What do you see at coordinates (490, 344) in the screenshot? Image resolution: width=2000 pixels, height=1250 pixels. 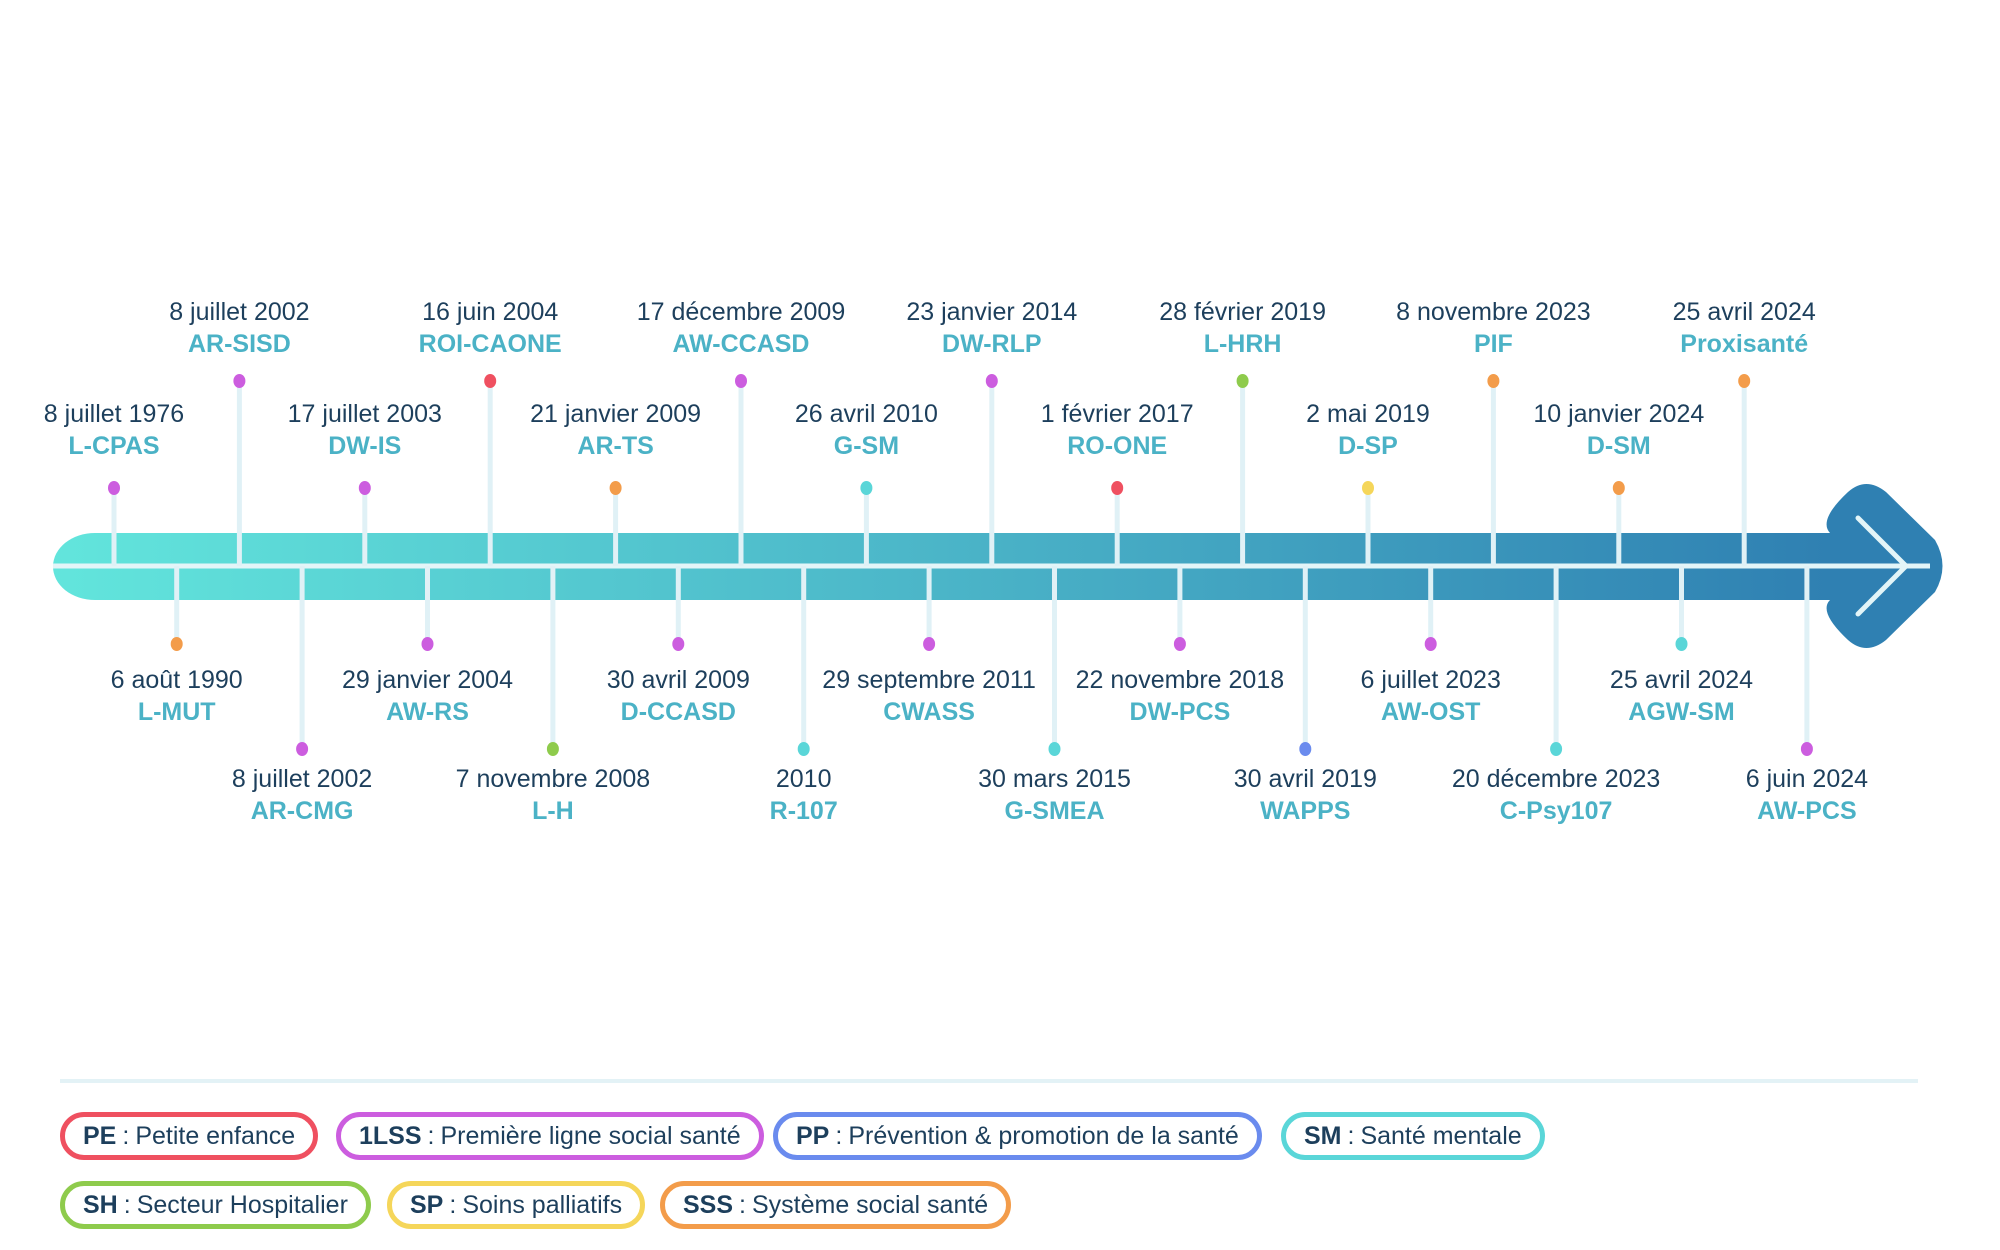 I see `event-code: ROI-CAONE` at bounding box center [490, 344].